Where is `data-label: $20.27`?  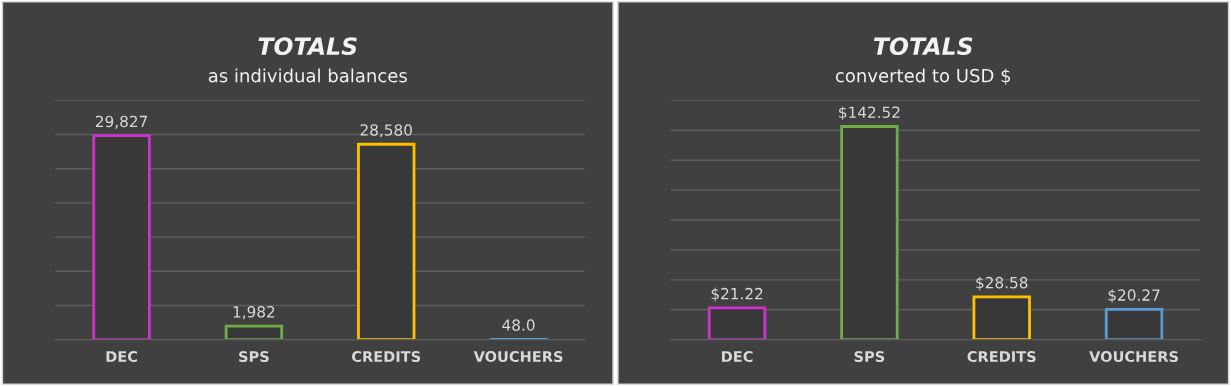 data-label: $20.27 is located at coordinates (1134, 296).